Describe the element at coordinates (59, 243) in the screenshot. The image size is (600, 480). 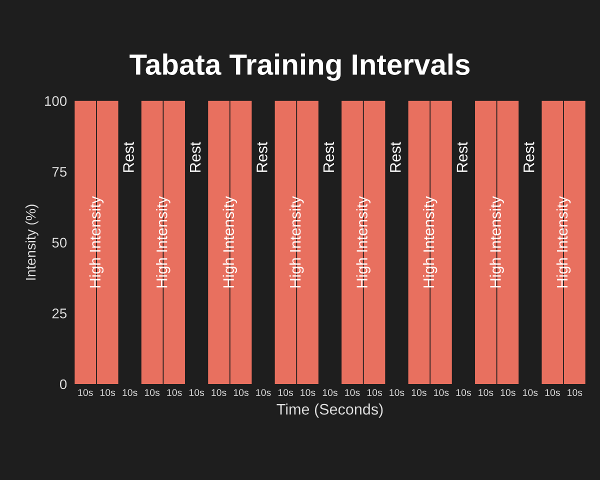
I see `y-tick-label: 50` at that location.